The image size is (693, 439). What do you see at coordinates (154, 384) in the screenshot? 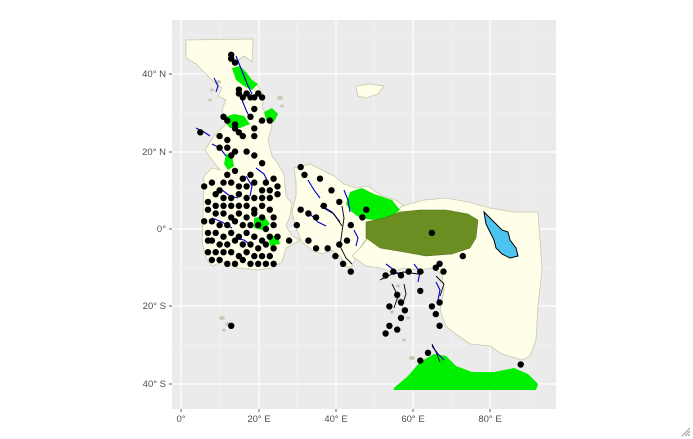
I see `y-tick-label: 40° S` at bounding box center [154, 384].